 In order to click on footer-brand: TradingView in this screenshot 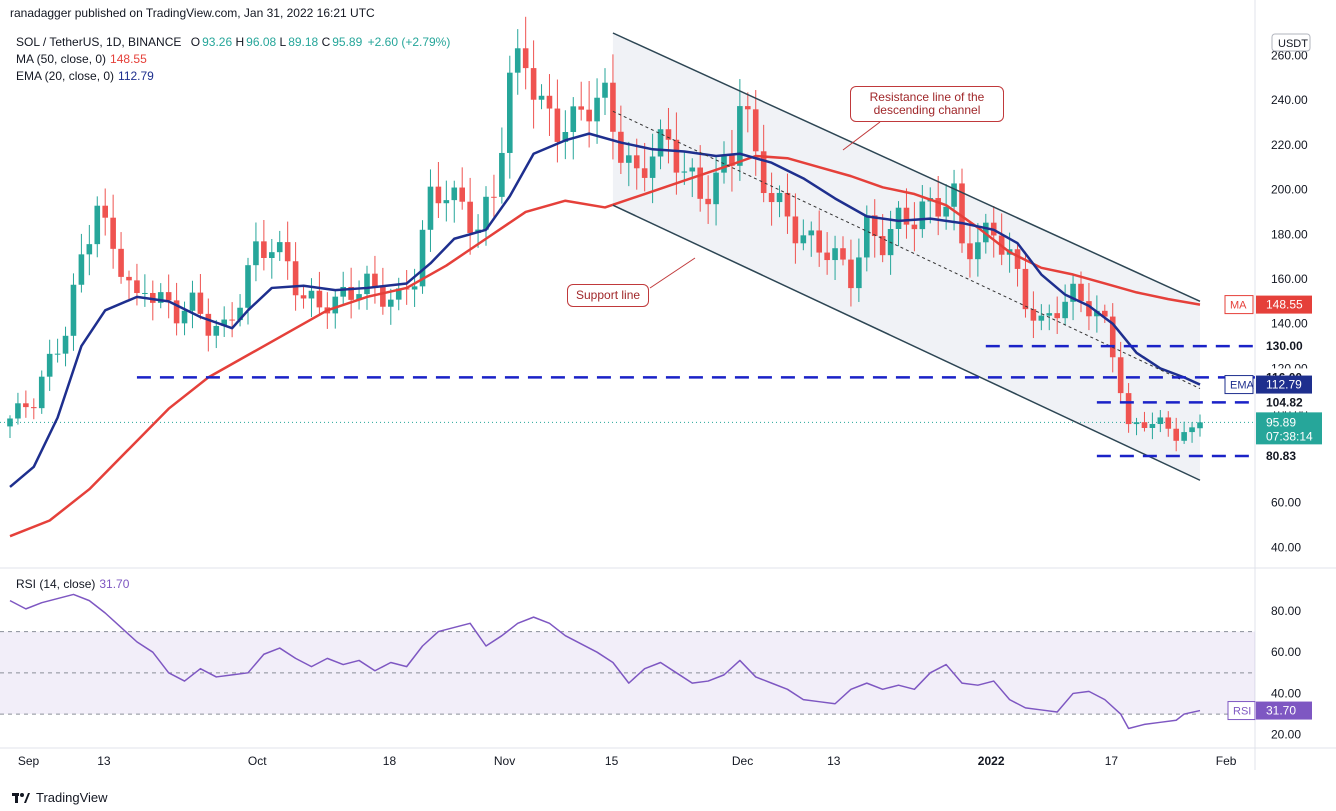, I will do `click(60, 797)`.